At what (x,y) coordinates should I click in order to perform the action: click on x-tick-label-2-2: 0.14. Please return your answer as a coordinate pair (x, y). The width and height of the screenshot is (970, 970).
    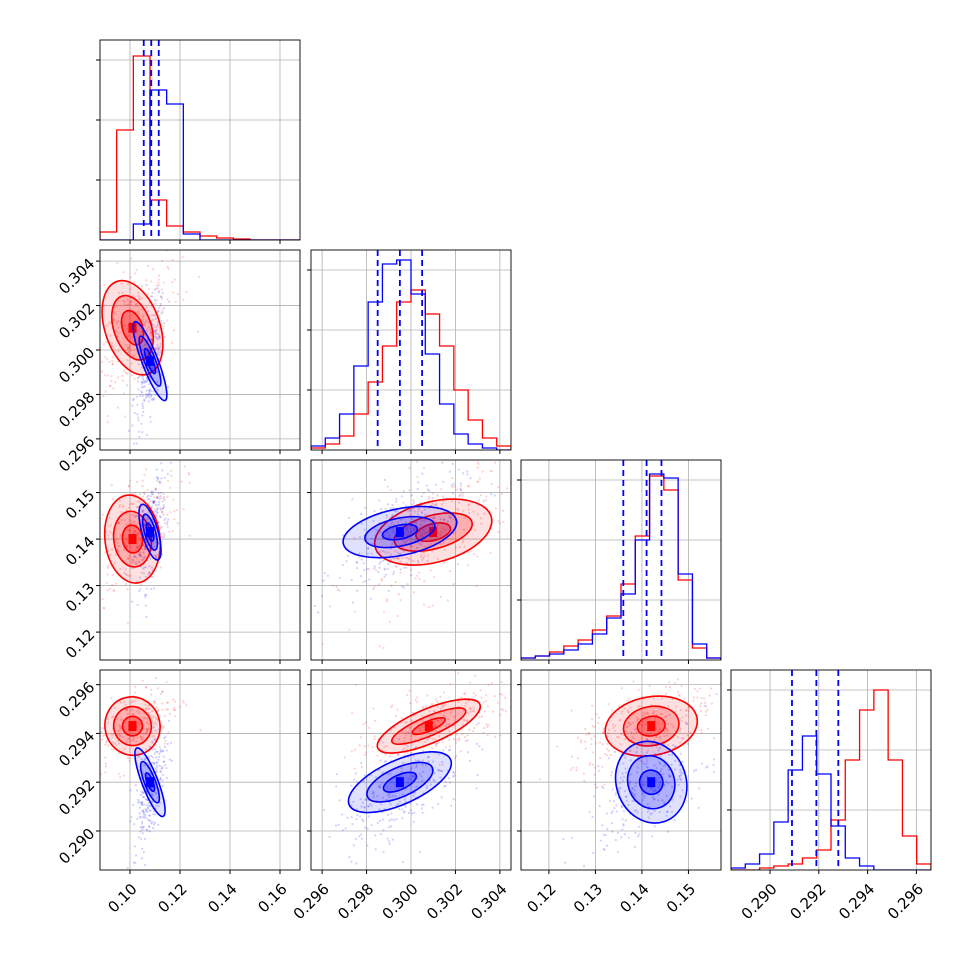
    Looking at the image, I should click on (634, 898).